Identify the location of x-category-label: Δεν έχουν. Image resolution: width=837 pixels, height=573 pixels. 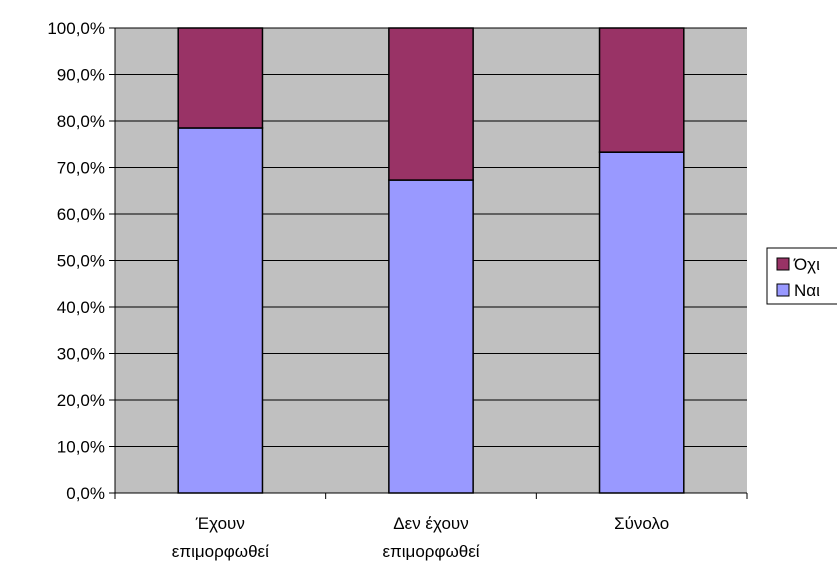
(430, 523).